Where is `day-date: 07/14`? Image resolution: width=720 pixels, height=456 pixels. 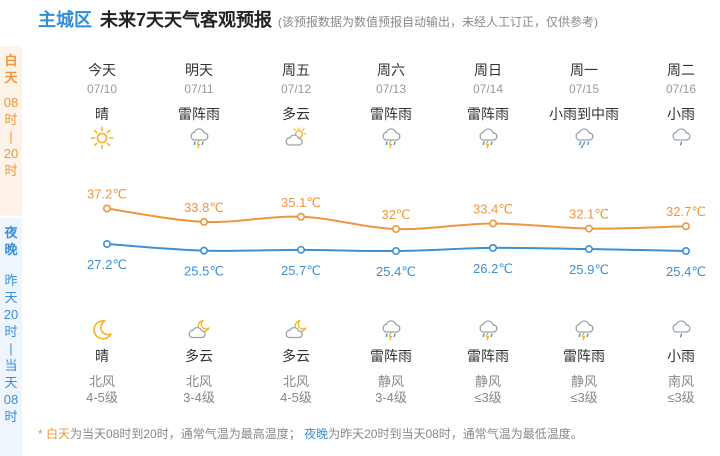 day-date: 07/14 is located at coordinates (488, 89).